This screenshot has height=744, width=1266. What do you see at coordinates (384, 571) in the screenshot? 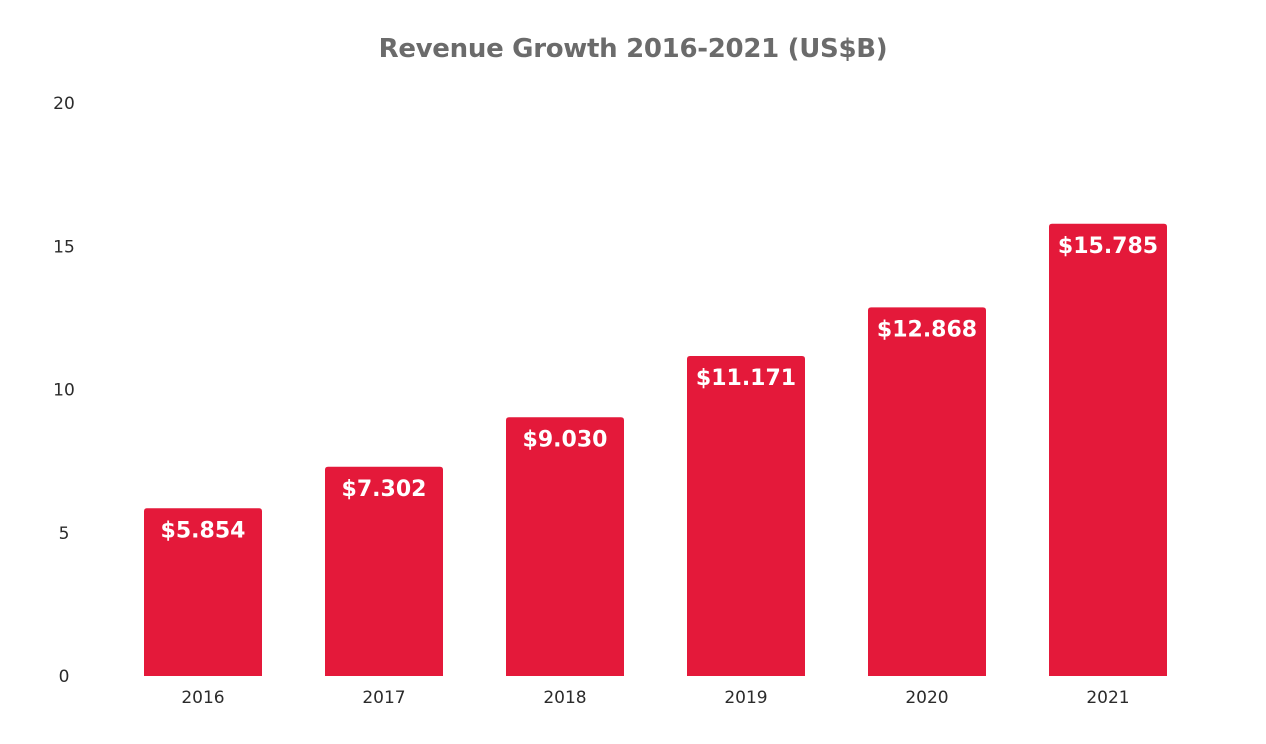
I see `bar-2017` at bounding box center [384, 571].